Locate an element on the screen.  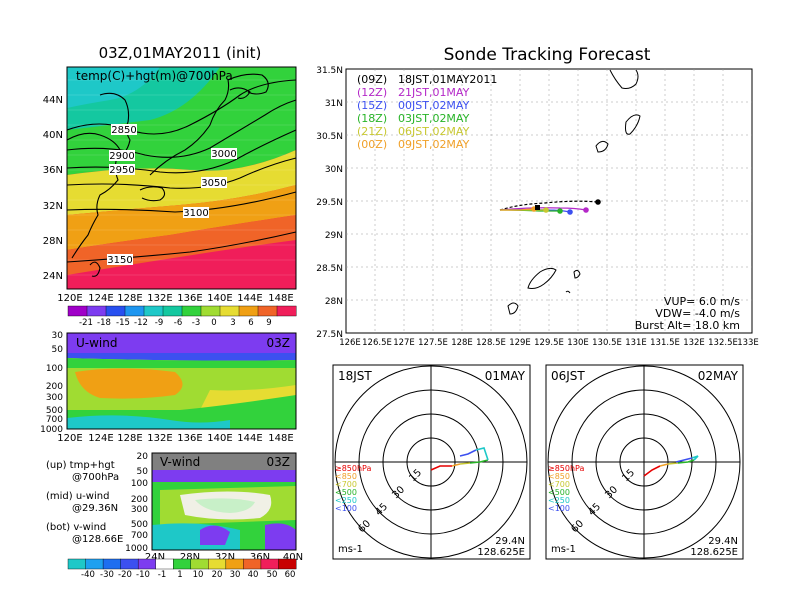
sonde-landing-points is located at coordinates (566, 207).